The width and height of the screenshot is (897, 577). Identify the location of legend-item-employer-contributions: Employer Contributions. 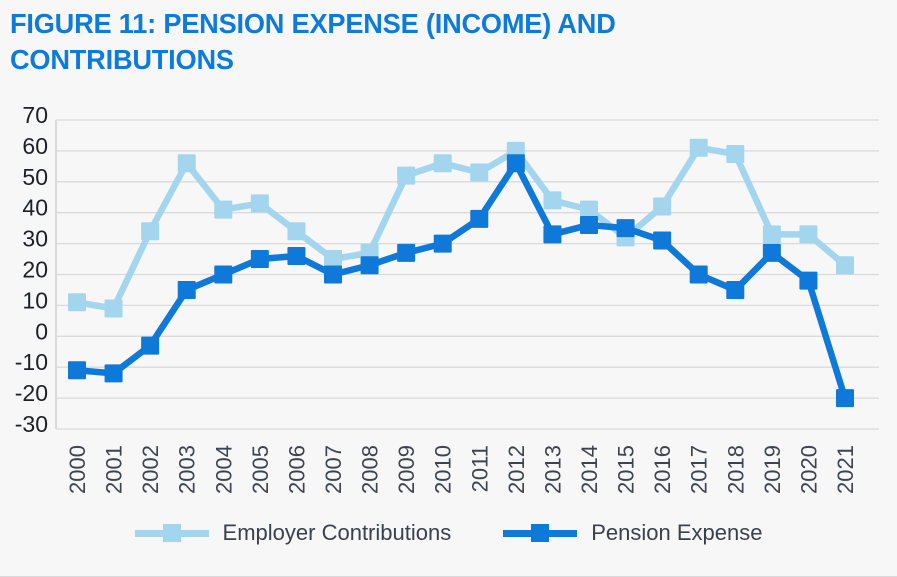
(293, 533).